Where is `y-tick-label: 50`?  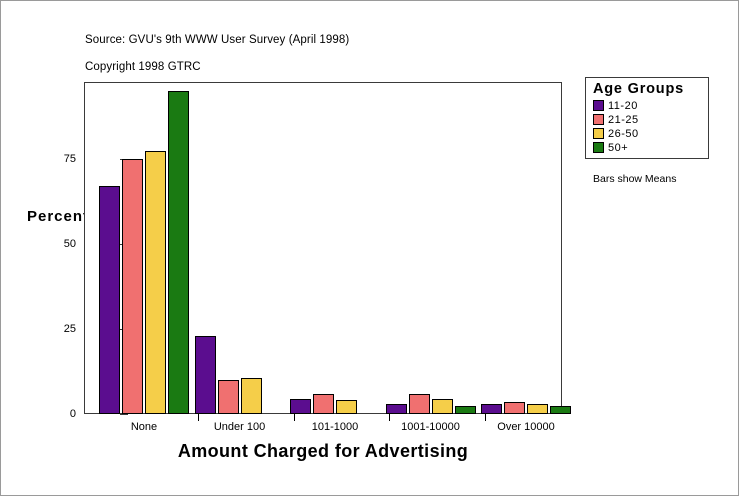 y-tick-label: 50 is located at coordinates (69, 244).